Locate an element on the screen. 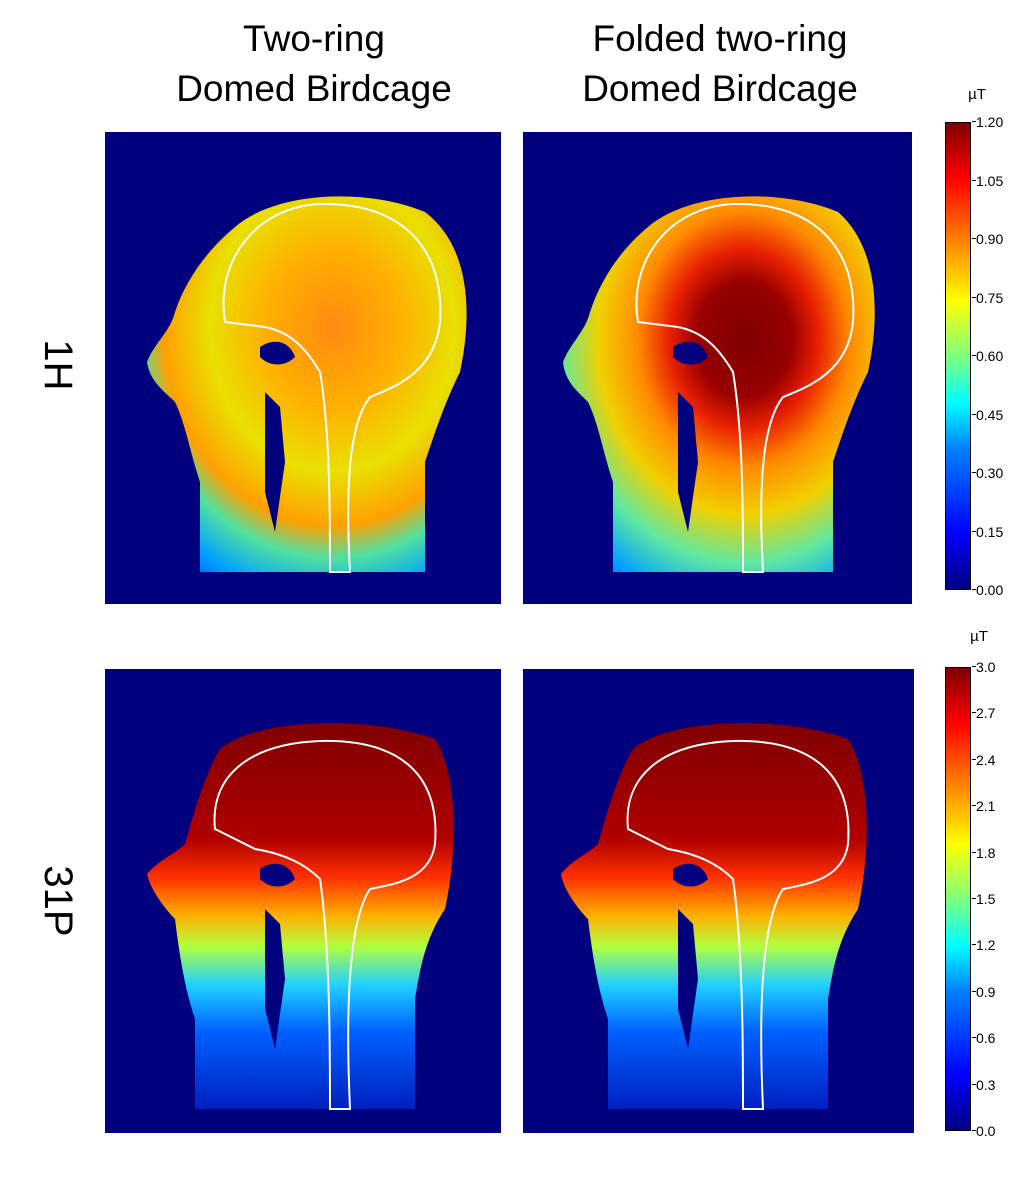  colorbar-unit-1h: µT is located at coordinates (977, 94).